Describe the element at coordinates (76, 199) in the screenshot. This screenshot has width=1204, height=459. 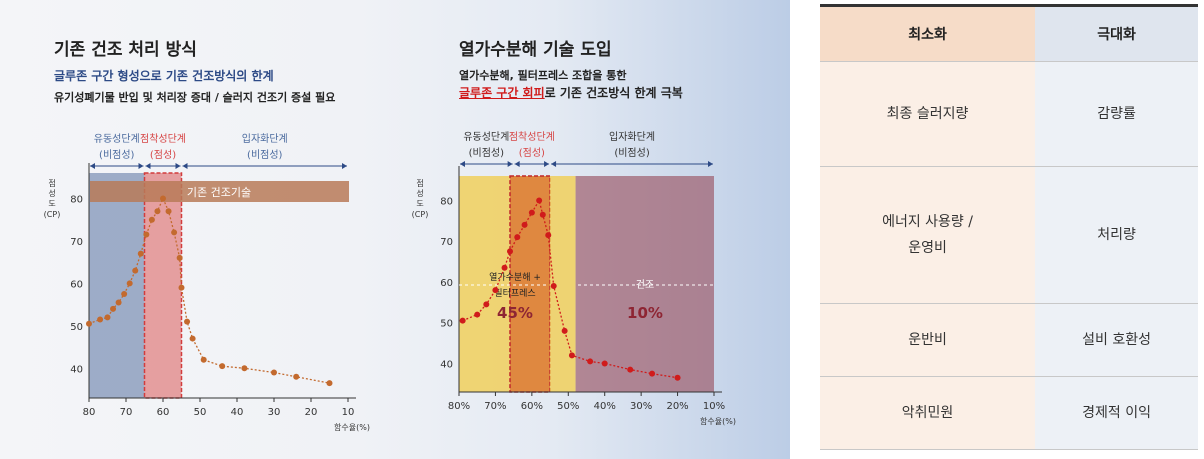
I see `y-tick-label: 80` at that location.